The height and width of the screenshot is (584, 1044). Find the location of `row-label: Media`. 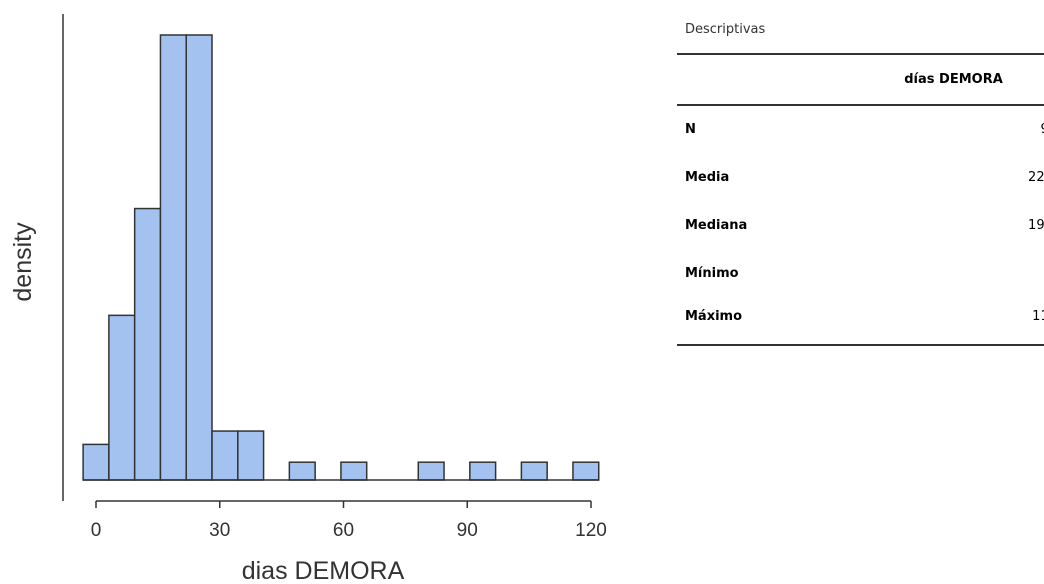

row-label: Media is located at coordinates (707, 177).